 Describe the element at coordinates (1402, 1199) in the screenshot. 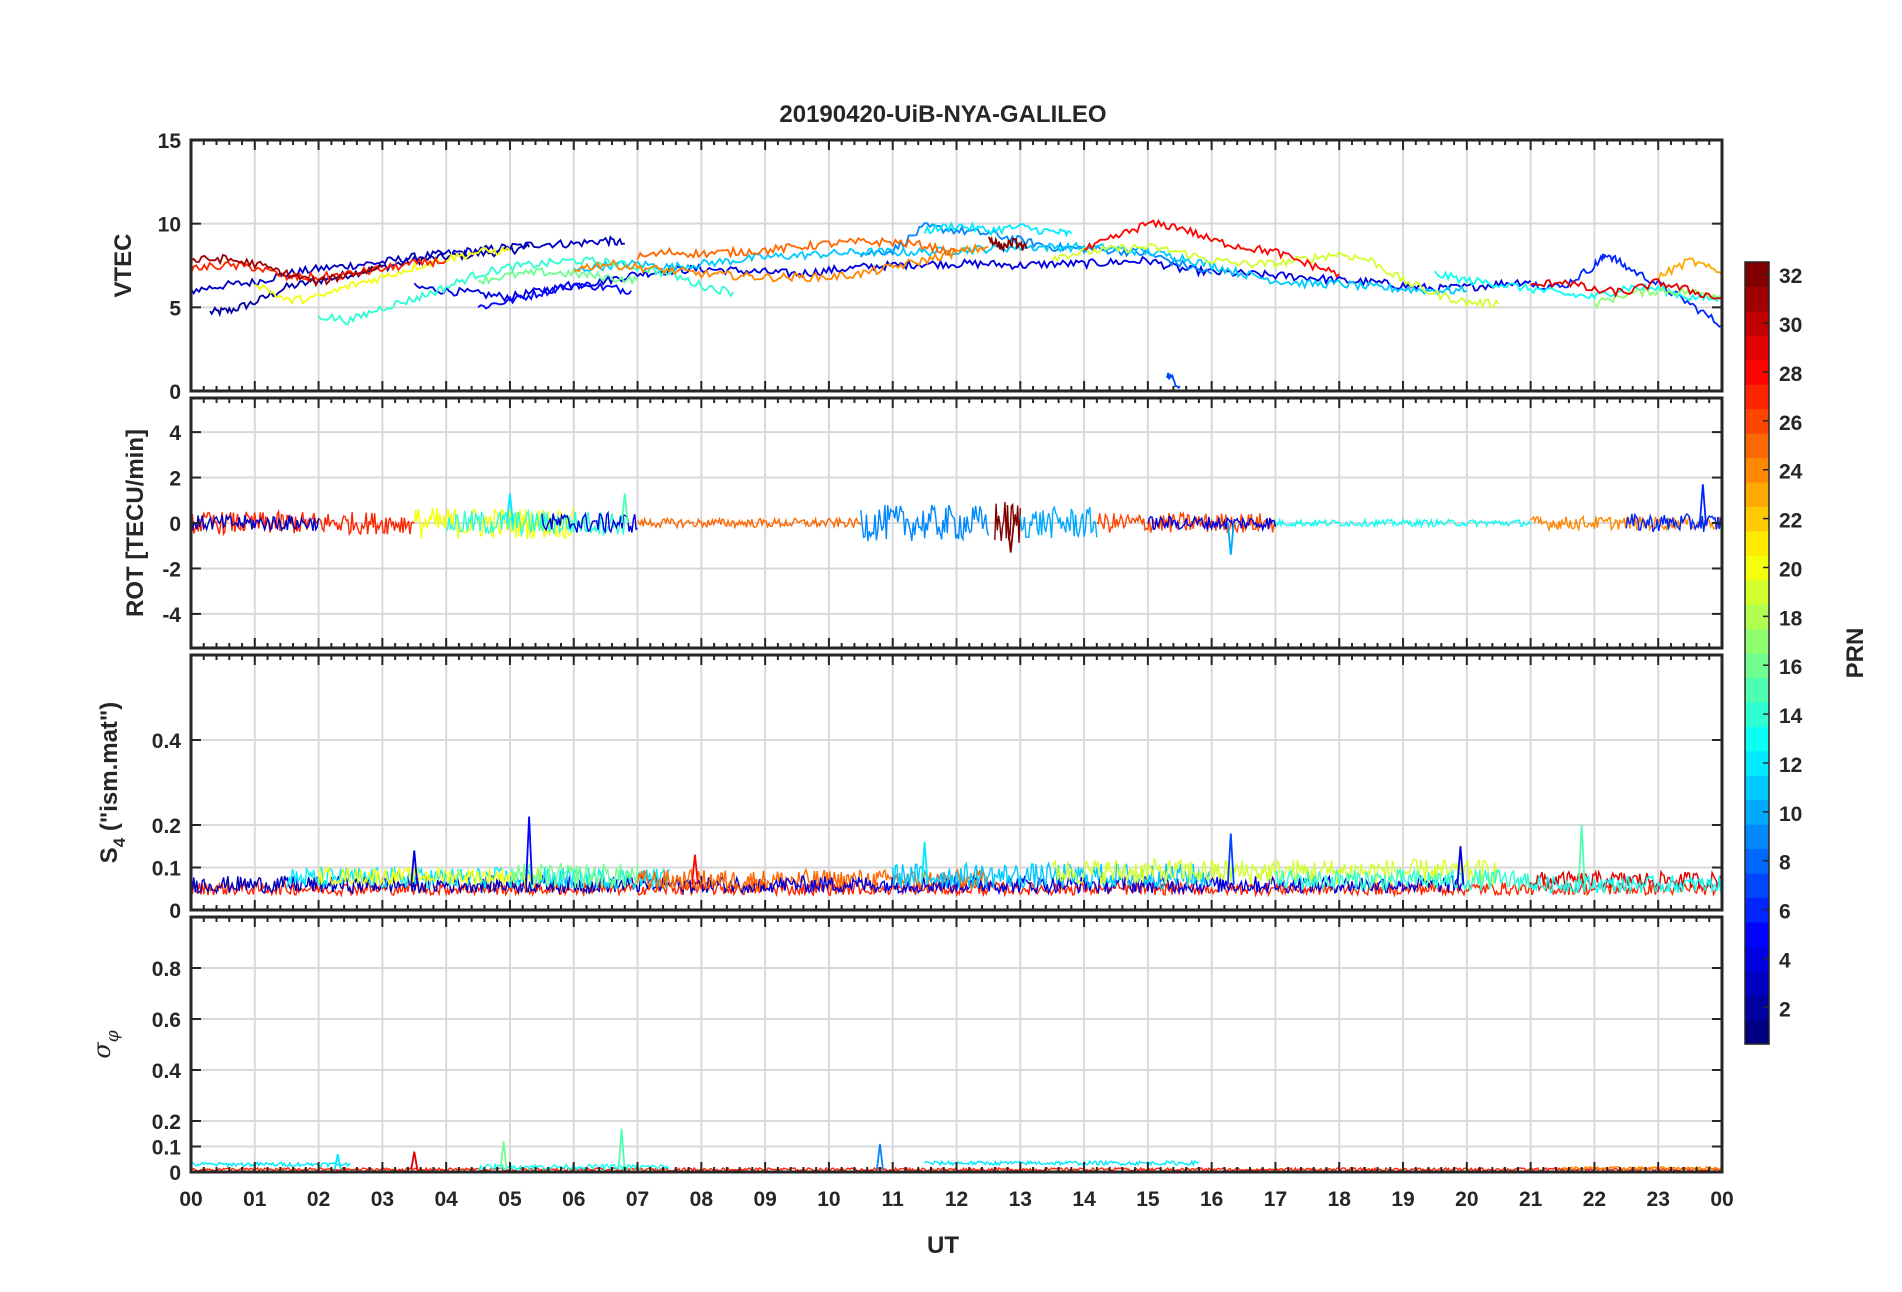

I see `x-tick-label: 19` at that location.